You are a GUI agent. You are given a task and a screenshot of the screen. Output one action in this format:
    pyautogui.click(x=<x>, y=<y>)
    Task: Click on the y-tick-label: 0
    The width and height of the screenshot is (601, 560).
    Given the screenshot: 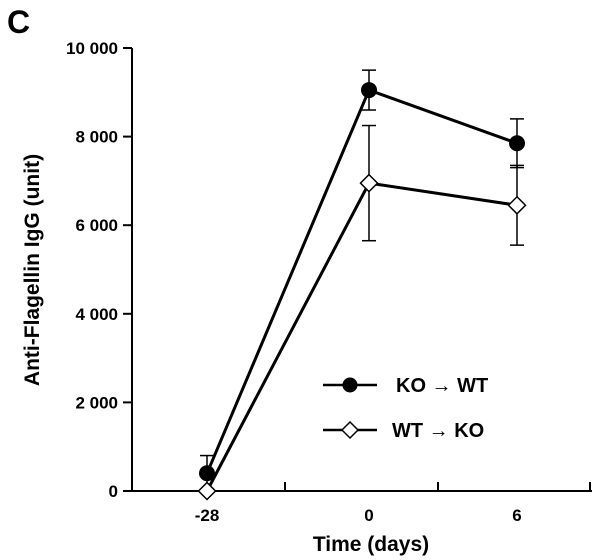 What is the action you would take?
    pyautogui.click(x=113, y=491)
    